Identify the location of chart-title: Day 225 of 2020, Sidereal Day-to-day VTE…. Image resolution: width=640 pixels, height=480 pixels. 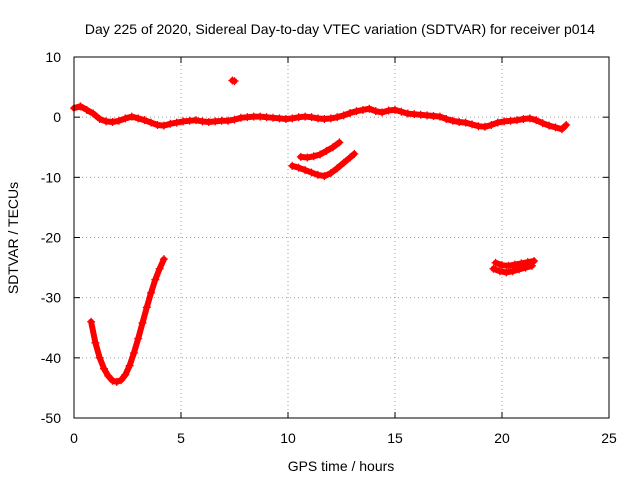
(340, 29).